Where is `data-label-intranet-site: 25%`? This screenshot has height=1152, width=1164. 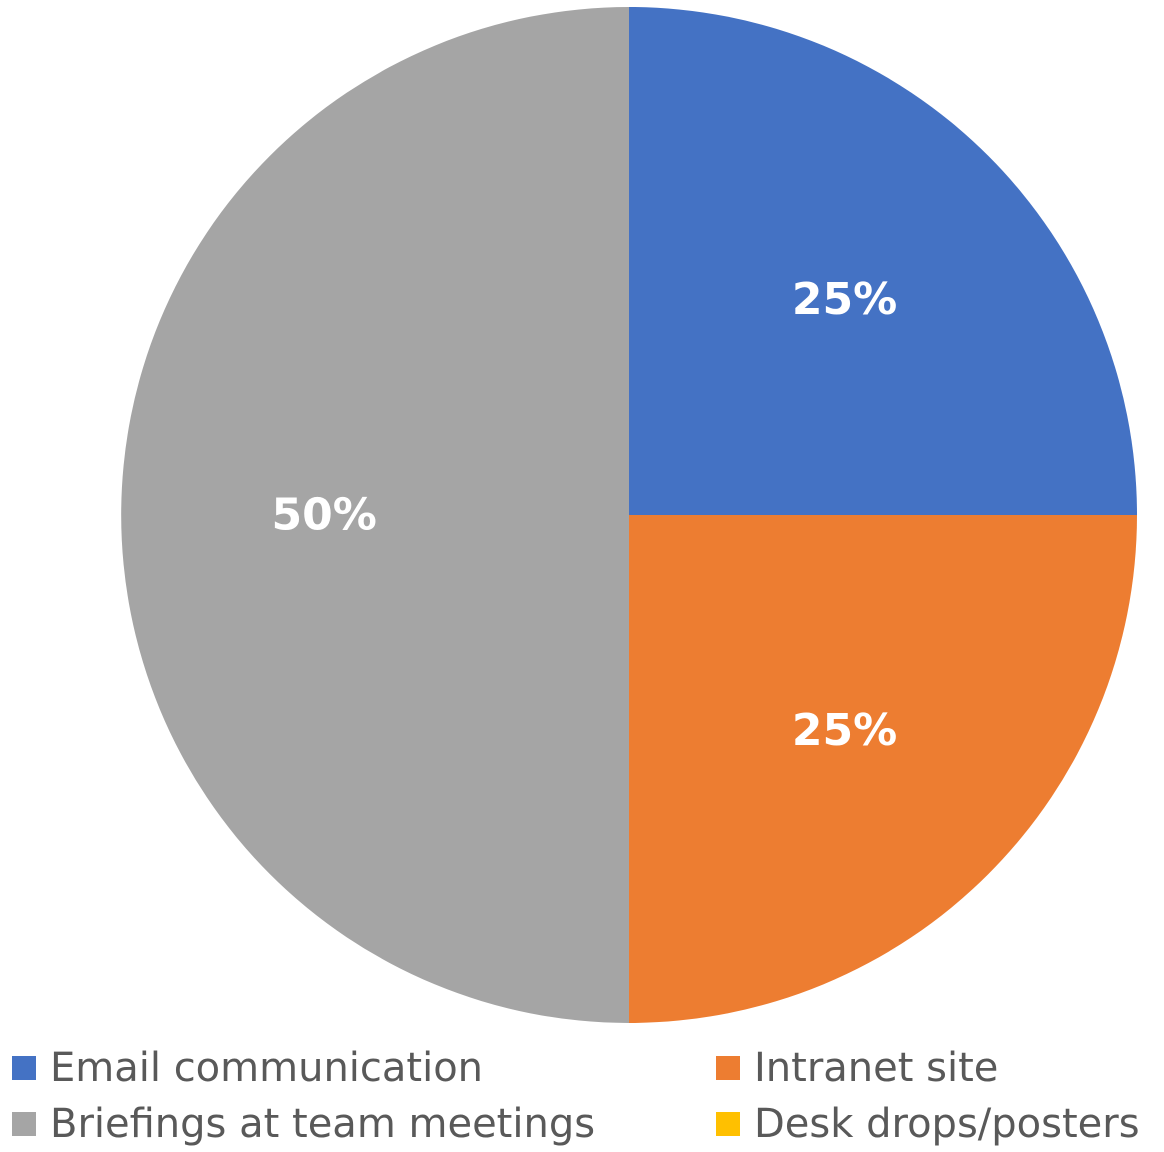 data-label-intranet-site: 25% is located at coordinates (844, 730).